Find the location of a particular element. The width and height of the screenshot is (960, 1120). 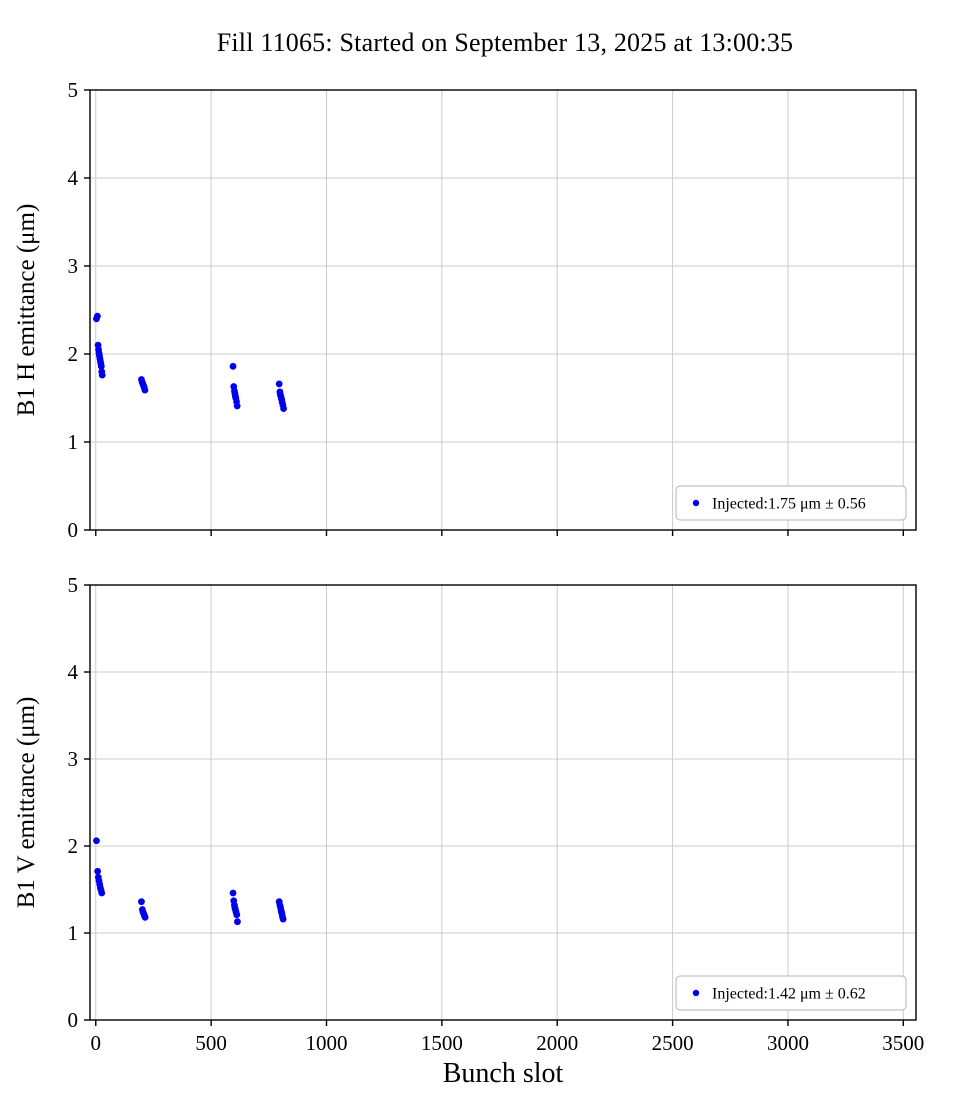

x-tick-label: 2500 is located at coordinates (673, 1043).